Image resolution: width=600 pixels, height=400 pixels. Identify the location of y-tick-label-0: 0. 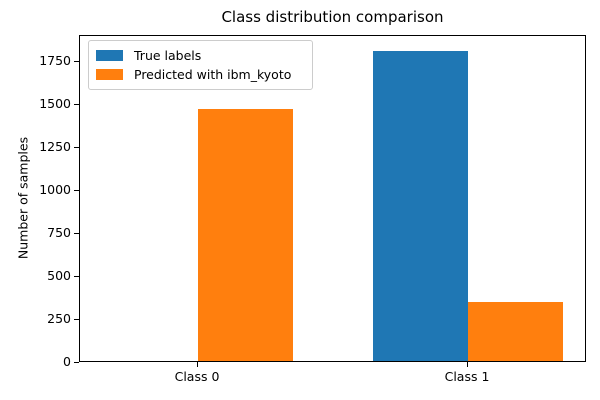
(67, 361).